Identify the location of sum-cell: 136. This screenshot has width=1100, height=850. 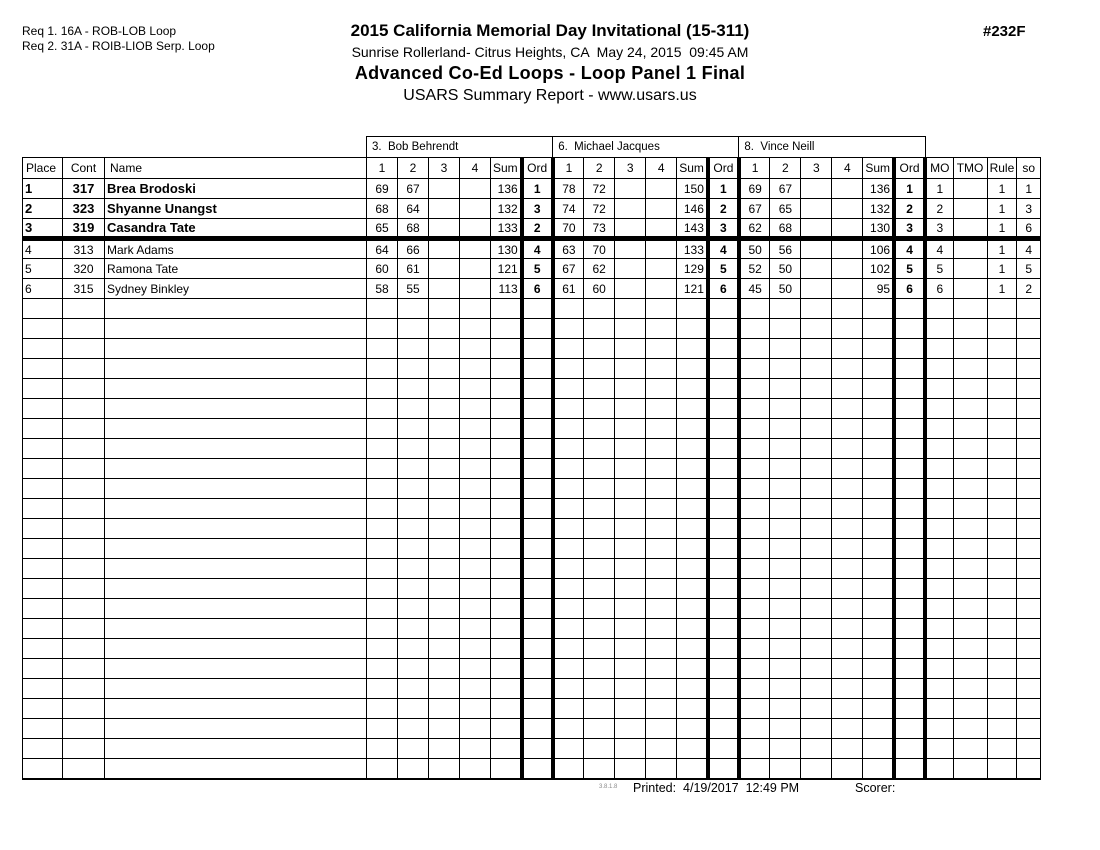
(878, 188).